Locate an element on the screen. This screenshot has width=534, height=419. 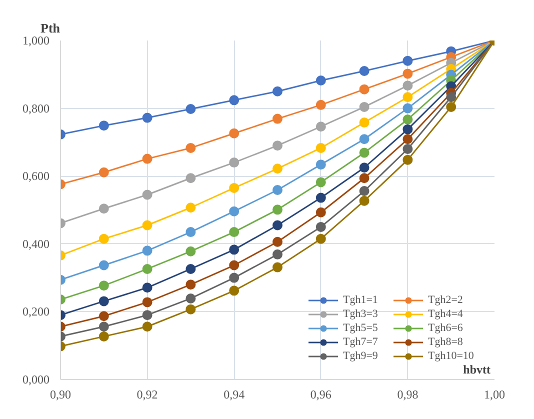
y-axis-title: Pth is located at coordinates (50, 28).